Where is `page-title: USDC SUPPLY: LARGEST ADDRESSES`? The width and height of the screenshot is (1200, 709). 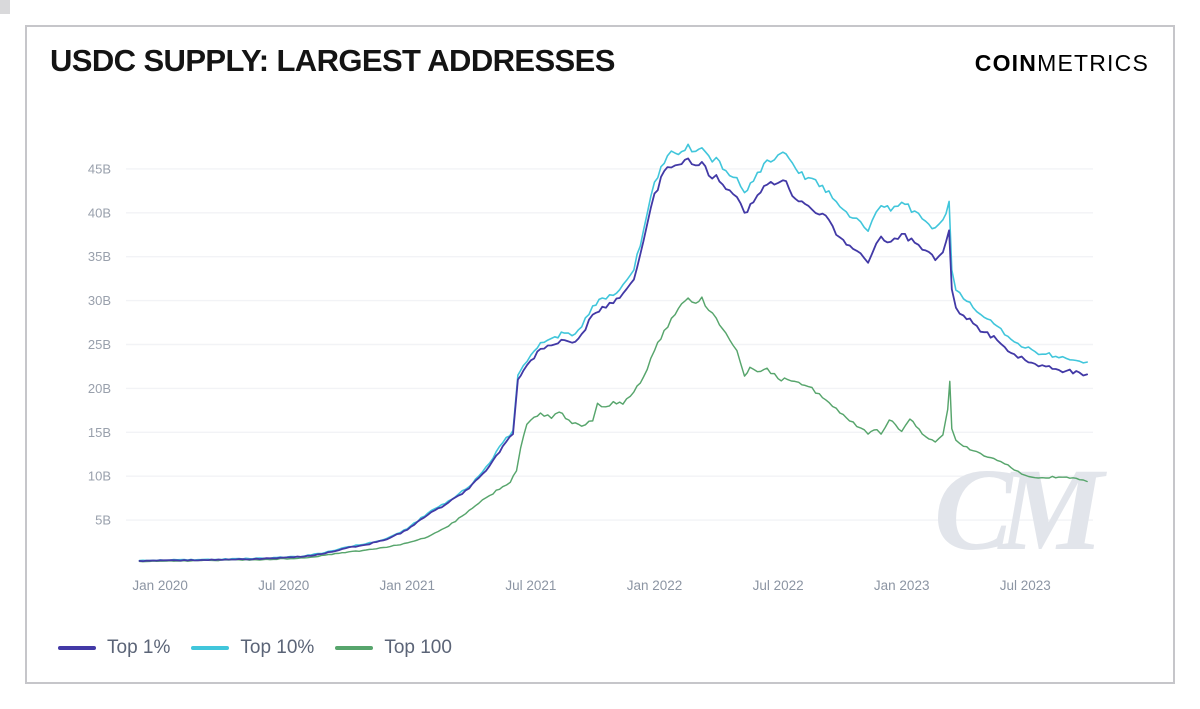 page-title: USDC SUPPLY: LARGEST ADDRESSES is located at coordinates (332, 60).